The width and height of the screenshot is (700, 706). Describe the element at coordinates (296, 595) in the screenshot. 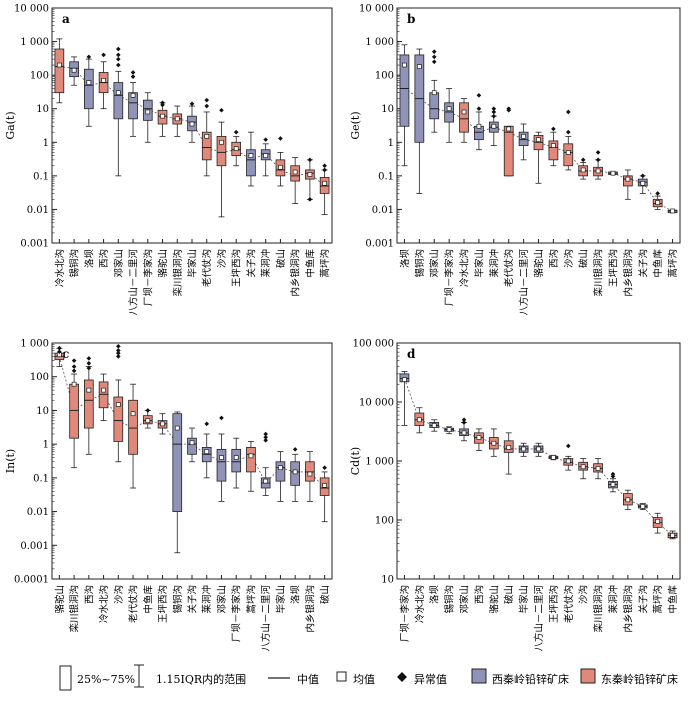

I see `x-category-label: 洛坝` at that location.